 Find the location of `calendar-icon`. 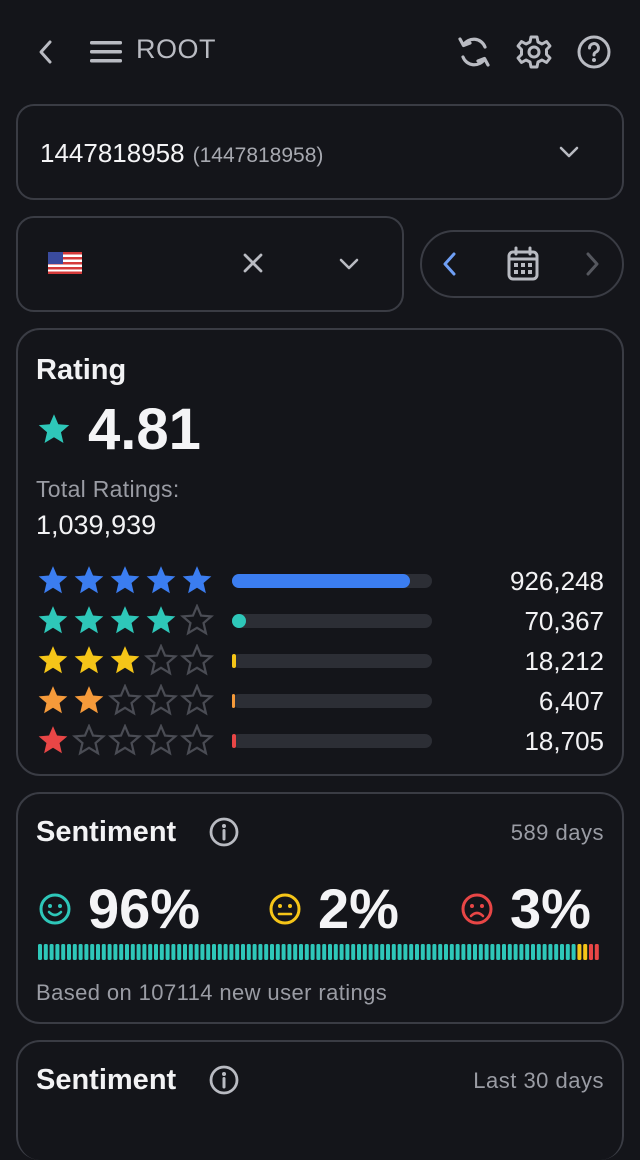

calendar-icon is located at coordinates (523, 264).